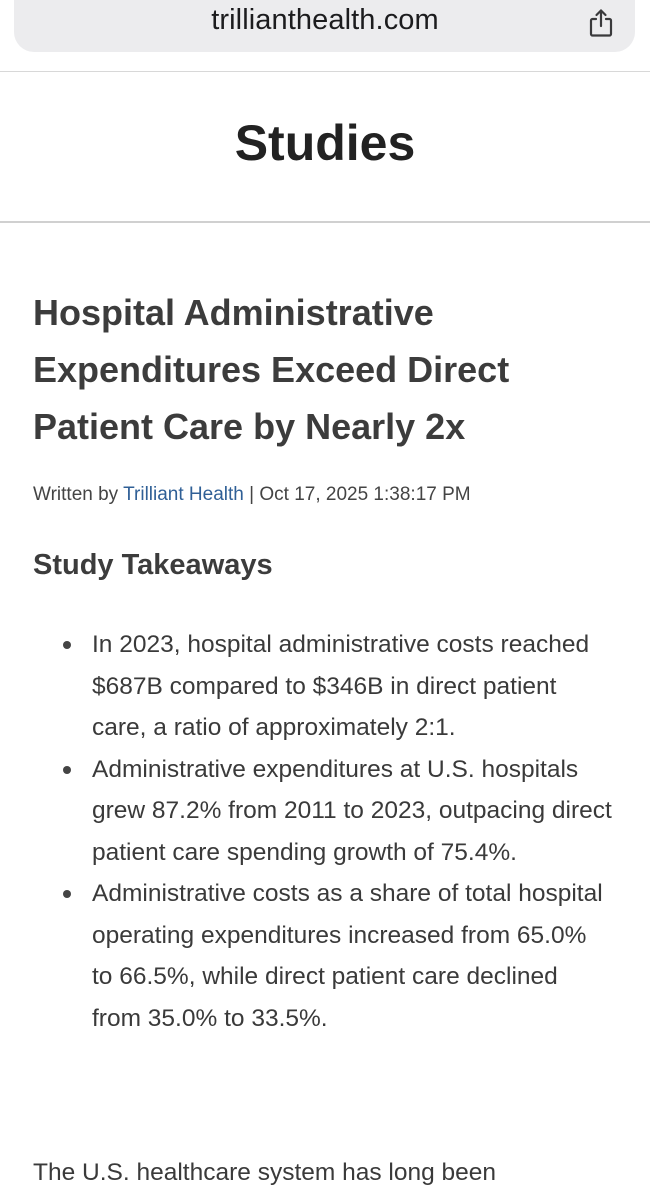  What do you see at coordinates (265, 1172) in the screenshot?
I see `body-paragraph: The U.S. healthcare system has long been` at bounding box center [265, 1172].